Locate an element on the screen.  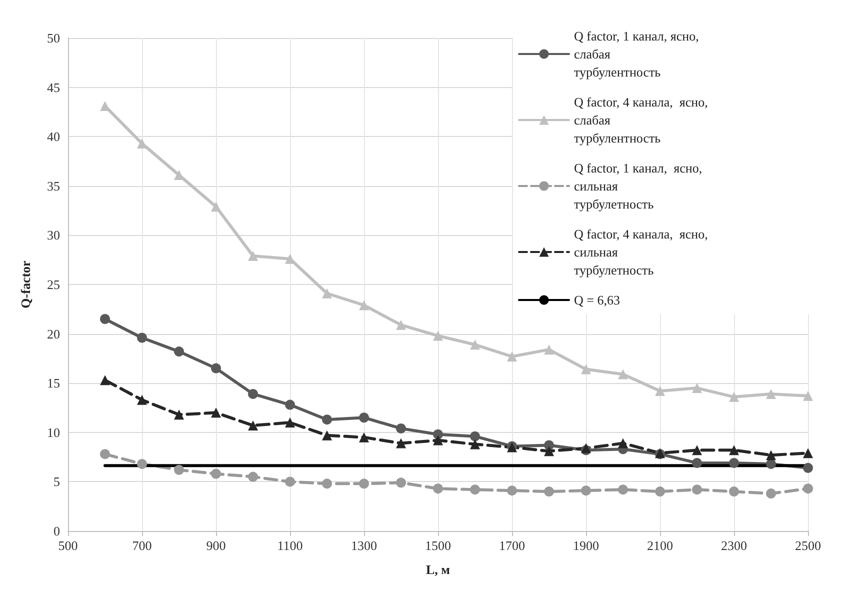
x-tick-label: 500 is located at coordinates (68, 545).